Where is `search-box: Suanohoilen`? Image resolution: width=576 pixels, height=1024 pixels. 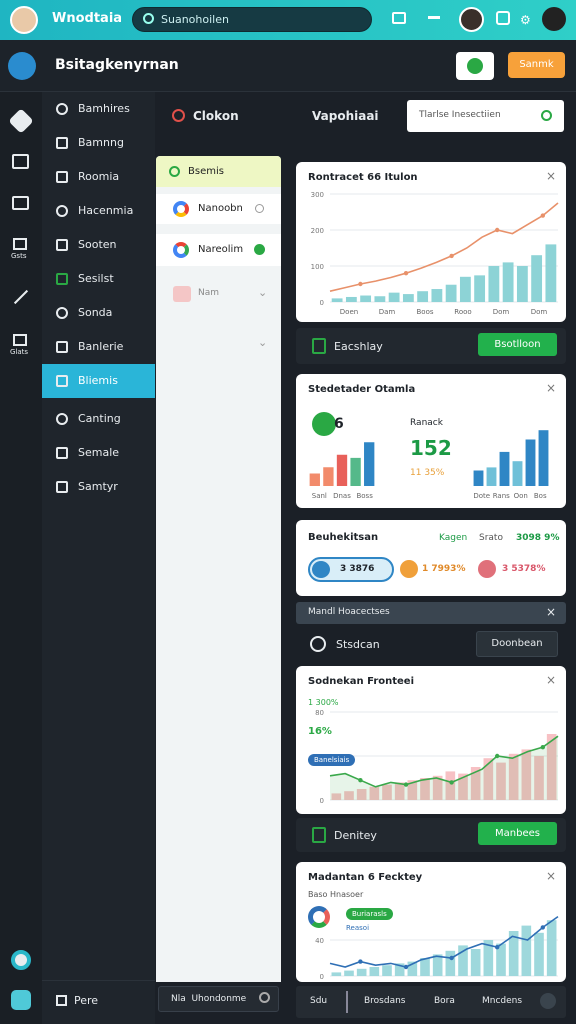
search-box: Suanohoilen is located at coordinates (252, 19).